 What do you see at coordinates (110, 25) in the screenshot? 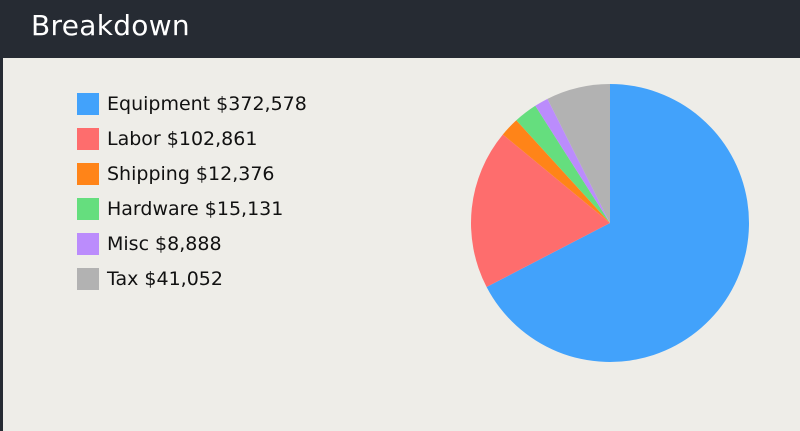
I see `panel-title: Breakdown` at bounding box center [110, 25].